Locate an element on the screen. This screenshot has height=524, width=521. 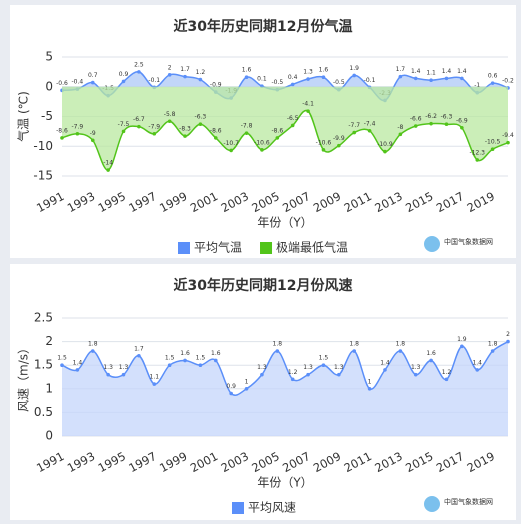
data-label: 1.9 is located at coordinates (462, 339).